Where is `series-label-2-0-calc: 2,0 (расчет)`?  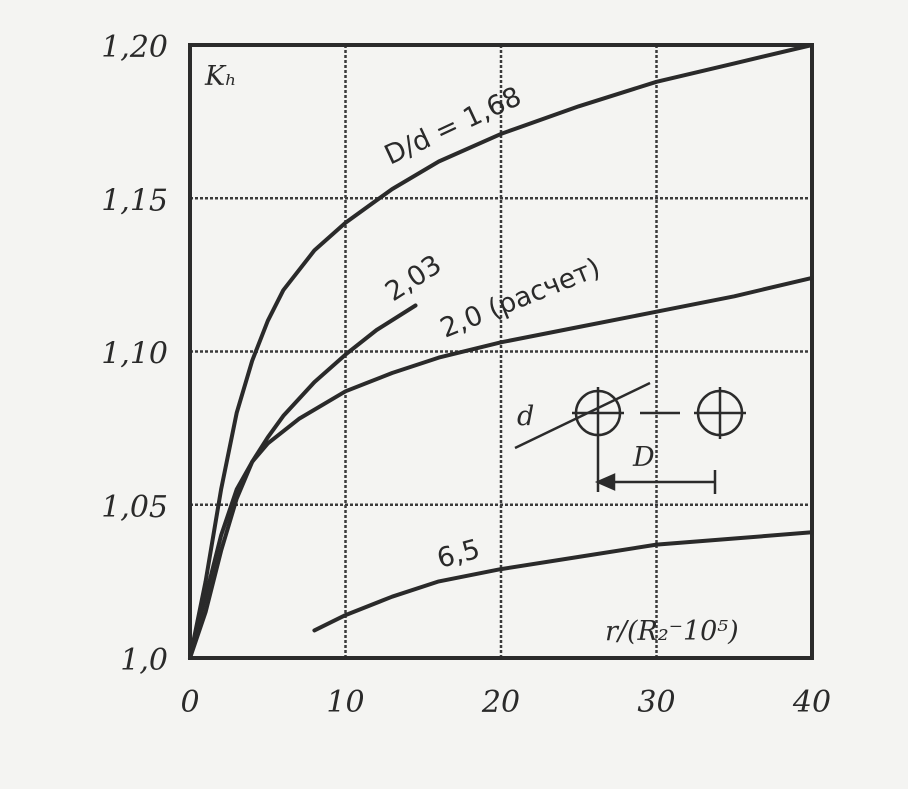
series-label-2-0-calc: 2,0 (расчет) is located at coordinates (520, 298).